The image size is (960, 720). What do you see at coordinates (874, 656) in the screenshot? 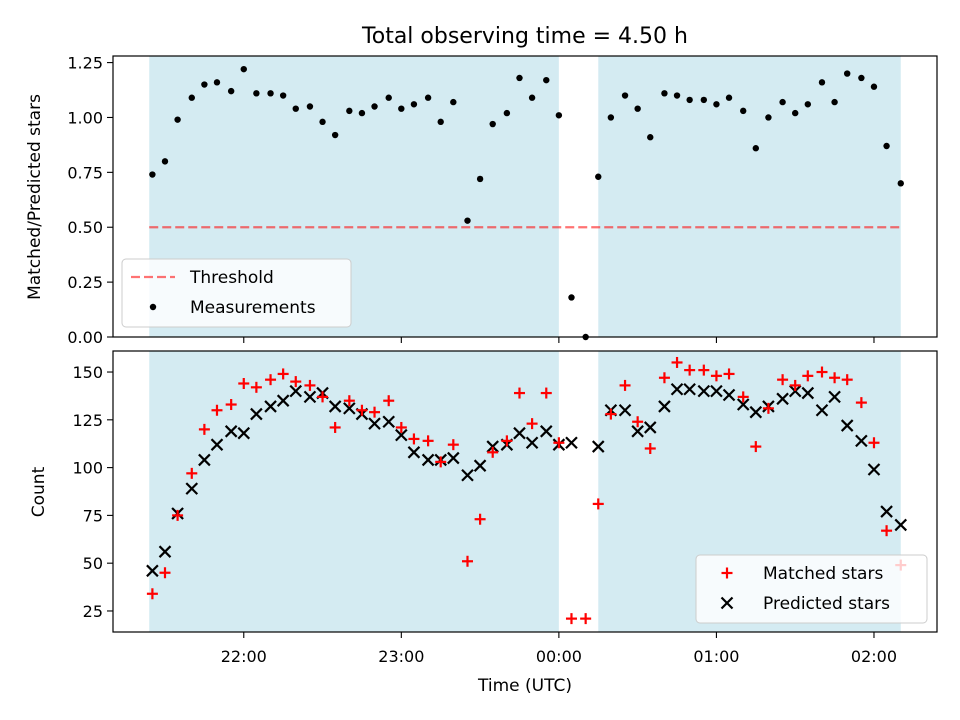
I see `x-tick-label: 02:00` at bounding box center [874, 656].